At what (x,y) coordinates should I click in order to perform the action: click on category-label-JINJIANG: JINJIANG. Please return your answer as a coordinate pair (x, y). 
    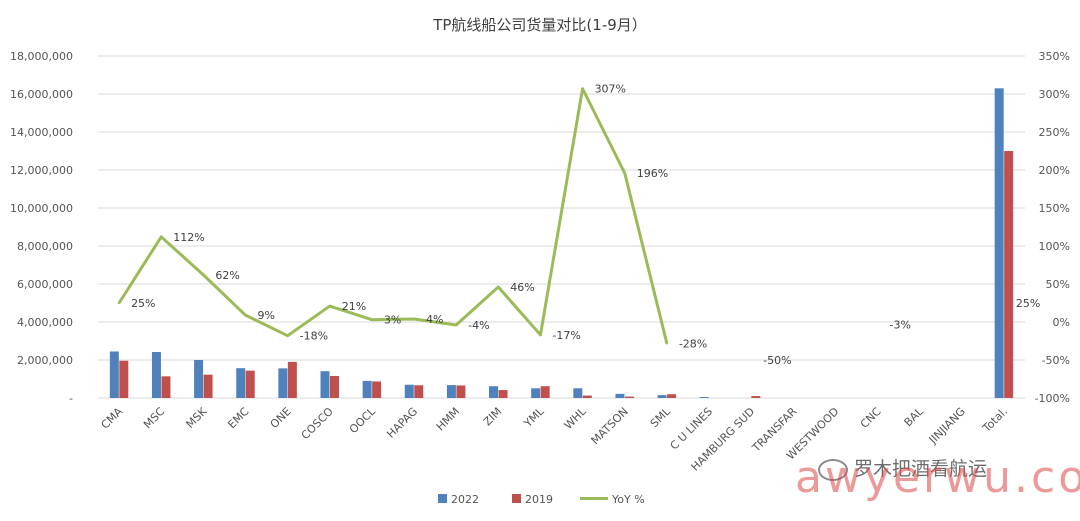
    Looking at the image, I should click on (947, 426).